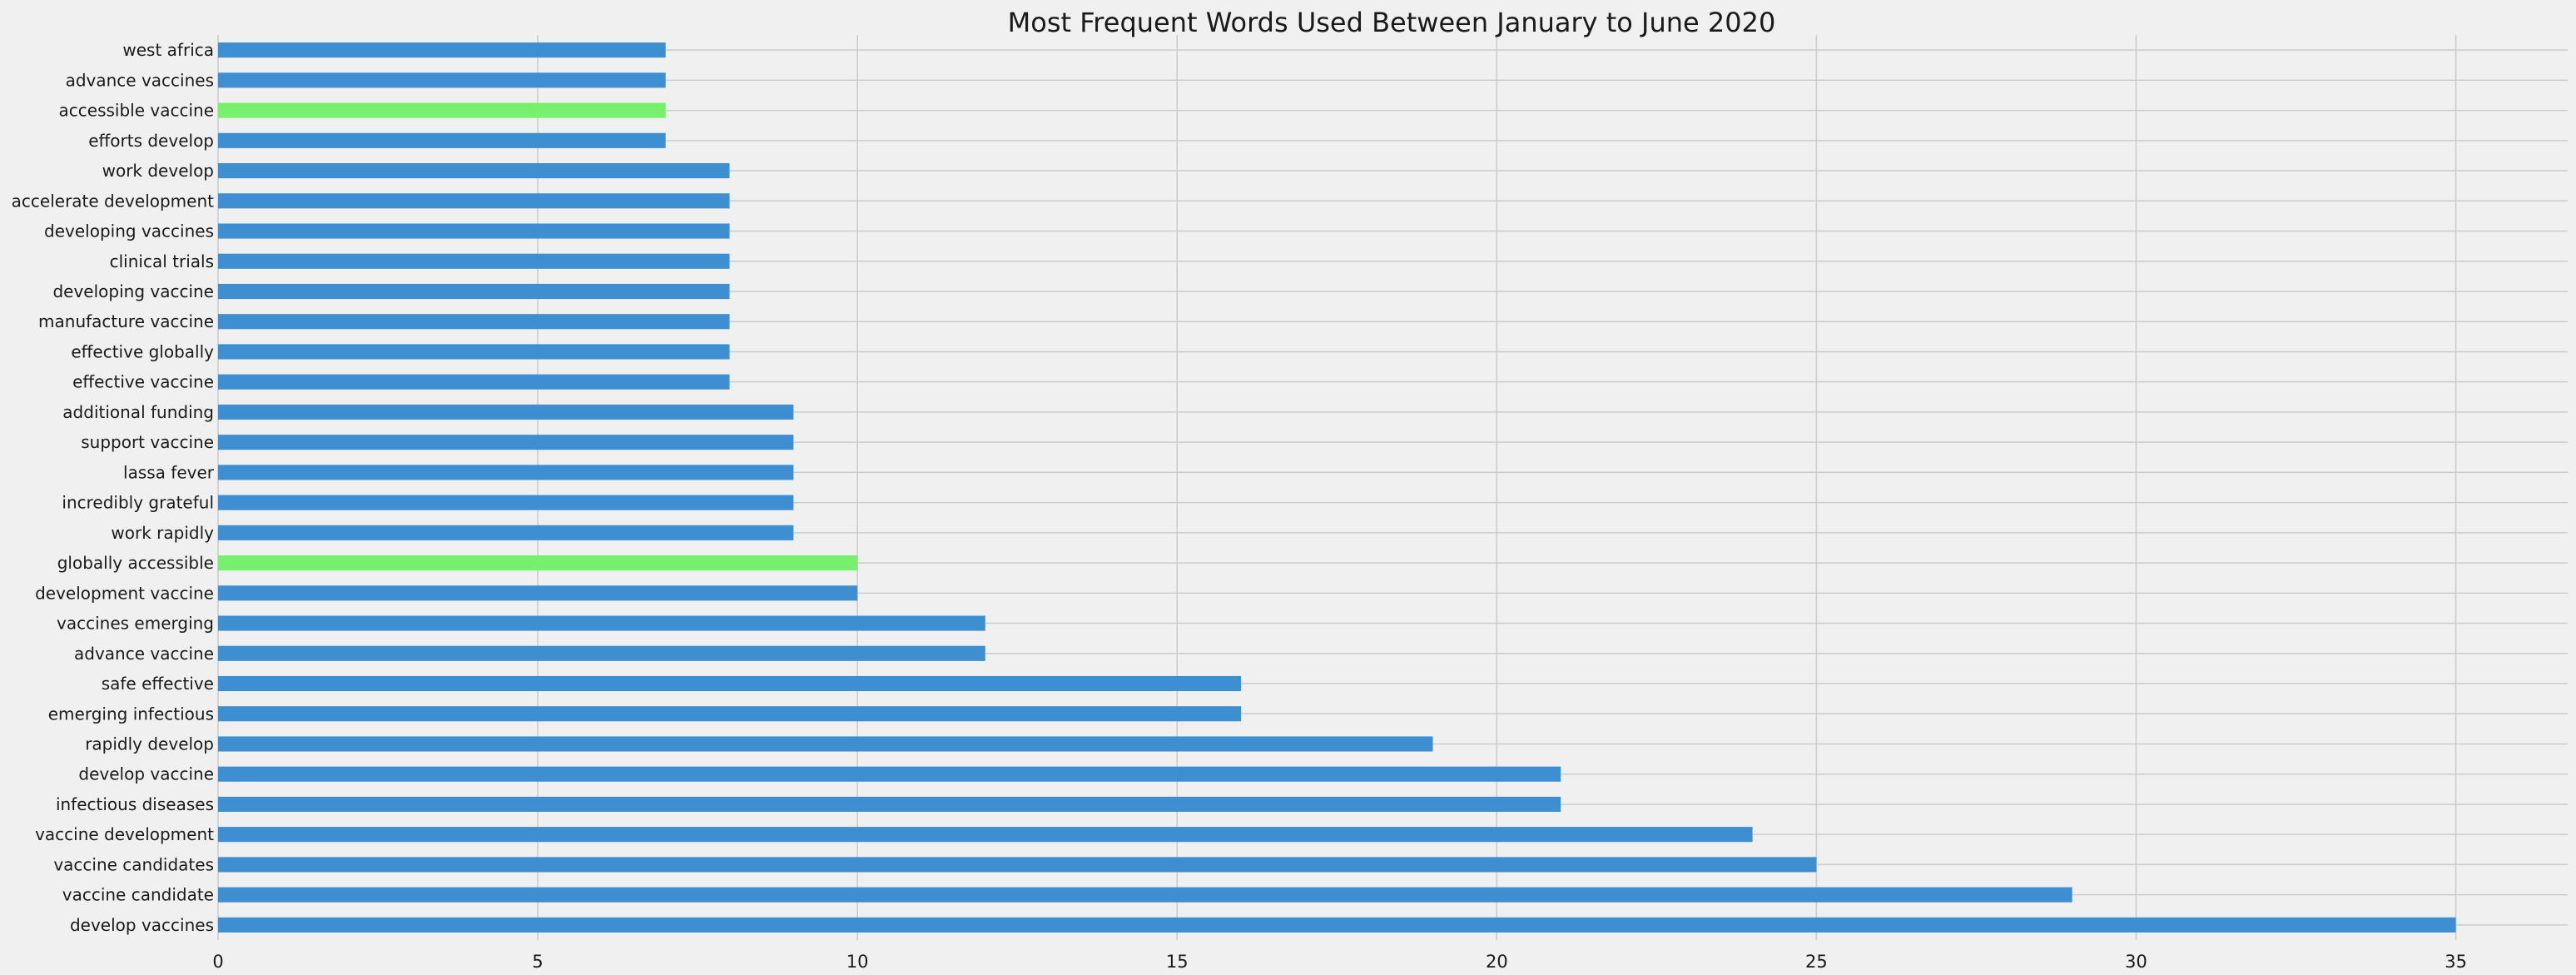 The width and height of the screenshot is (2576, 975). Describe the element at coordinates (135, 804) in the screenshot. I see `y-tick-label: infectious diseases` at that location.